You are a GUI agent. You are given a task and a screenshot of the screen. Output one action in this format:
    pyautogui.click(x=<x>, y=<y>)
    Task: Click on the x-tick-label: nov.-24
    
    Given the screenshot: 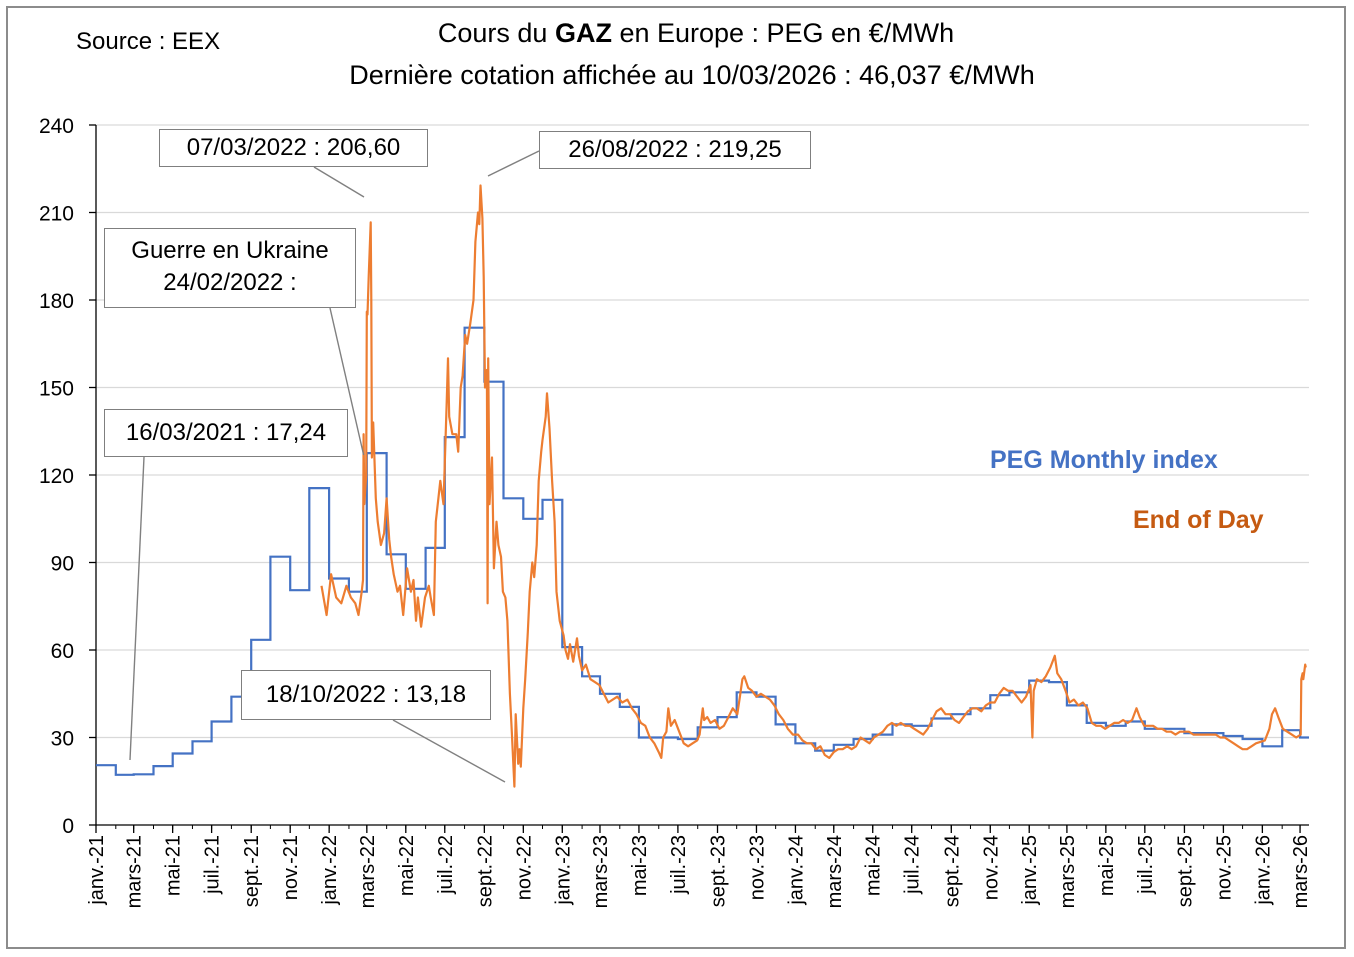 What is the action you would take?
    pyautogui.click(x=991, y=867)
    